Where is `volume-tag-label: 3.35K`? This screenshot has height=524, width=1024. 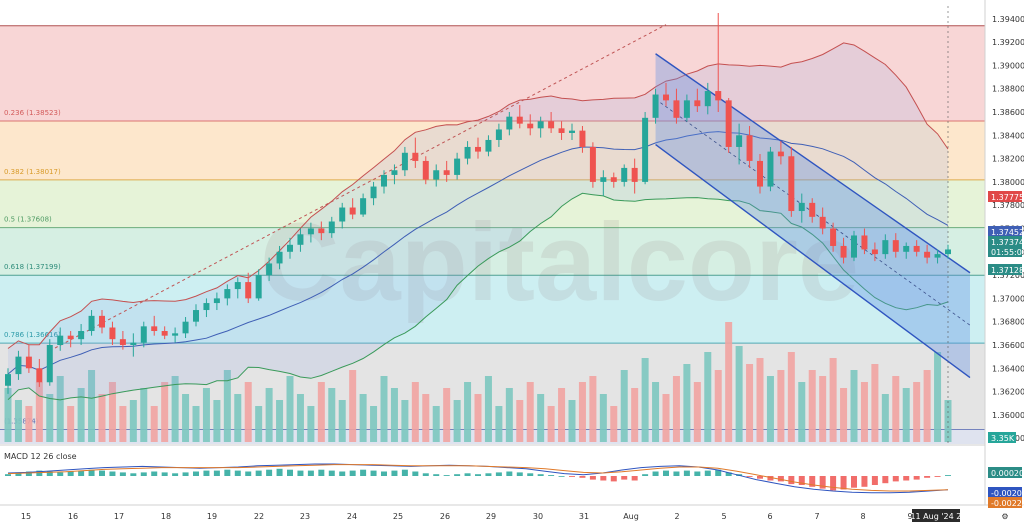 volume-tag-label: 3.35K is located at coordinates (1003, 438).